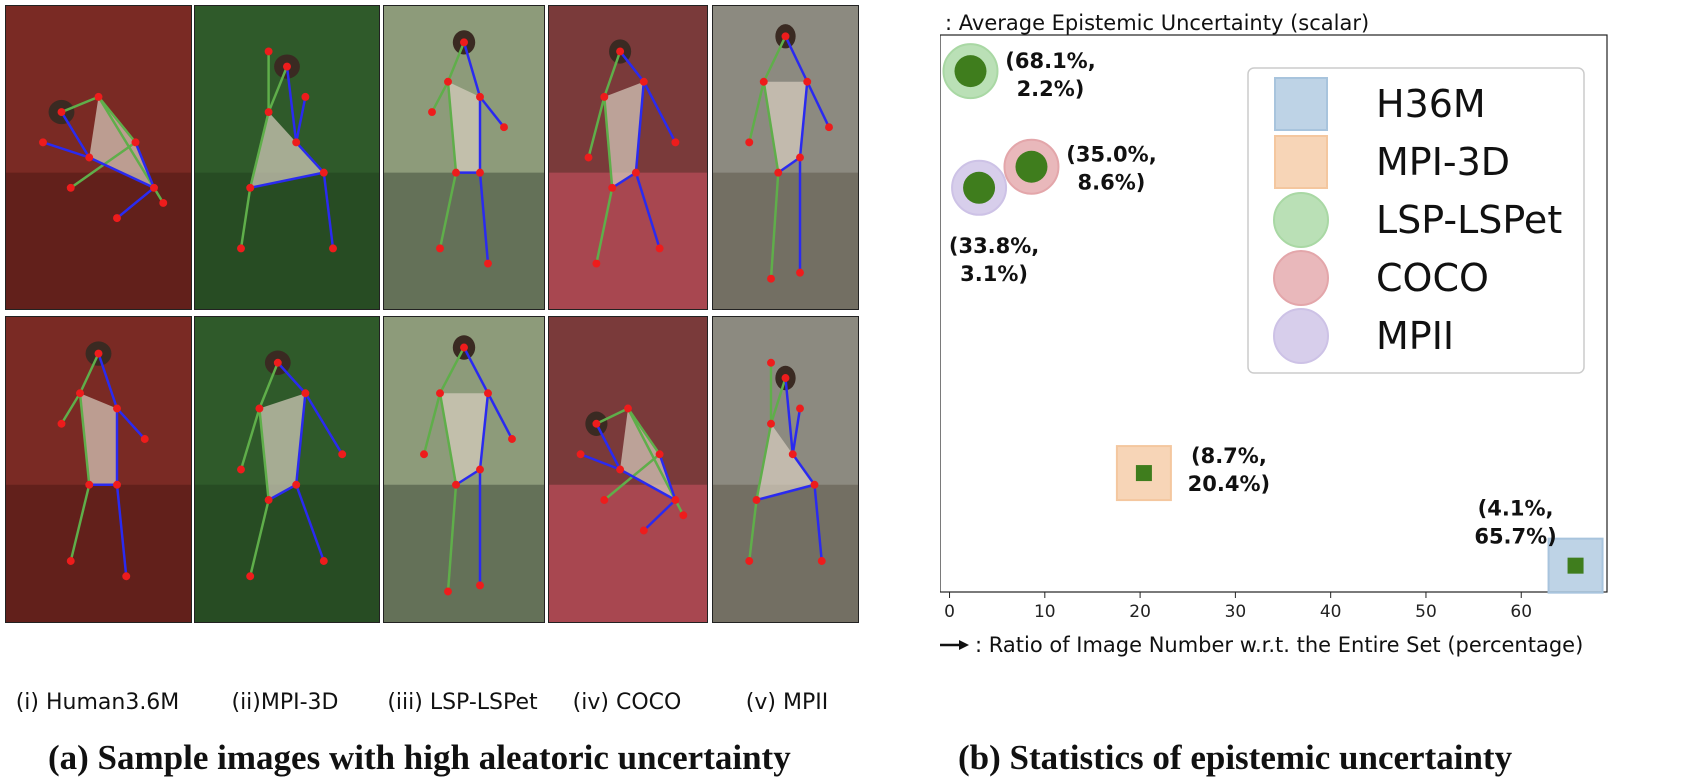 This screenshot has height=783, width=1701. Describe the element at coordinates (627, 702) in the screenshot. I see `column-label-coco: (iv) COCO` at that location.